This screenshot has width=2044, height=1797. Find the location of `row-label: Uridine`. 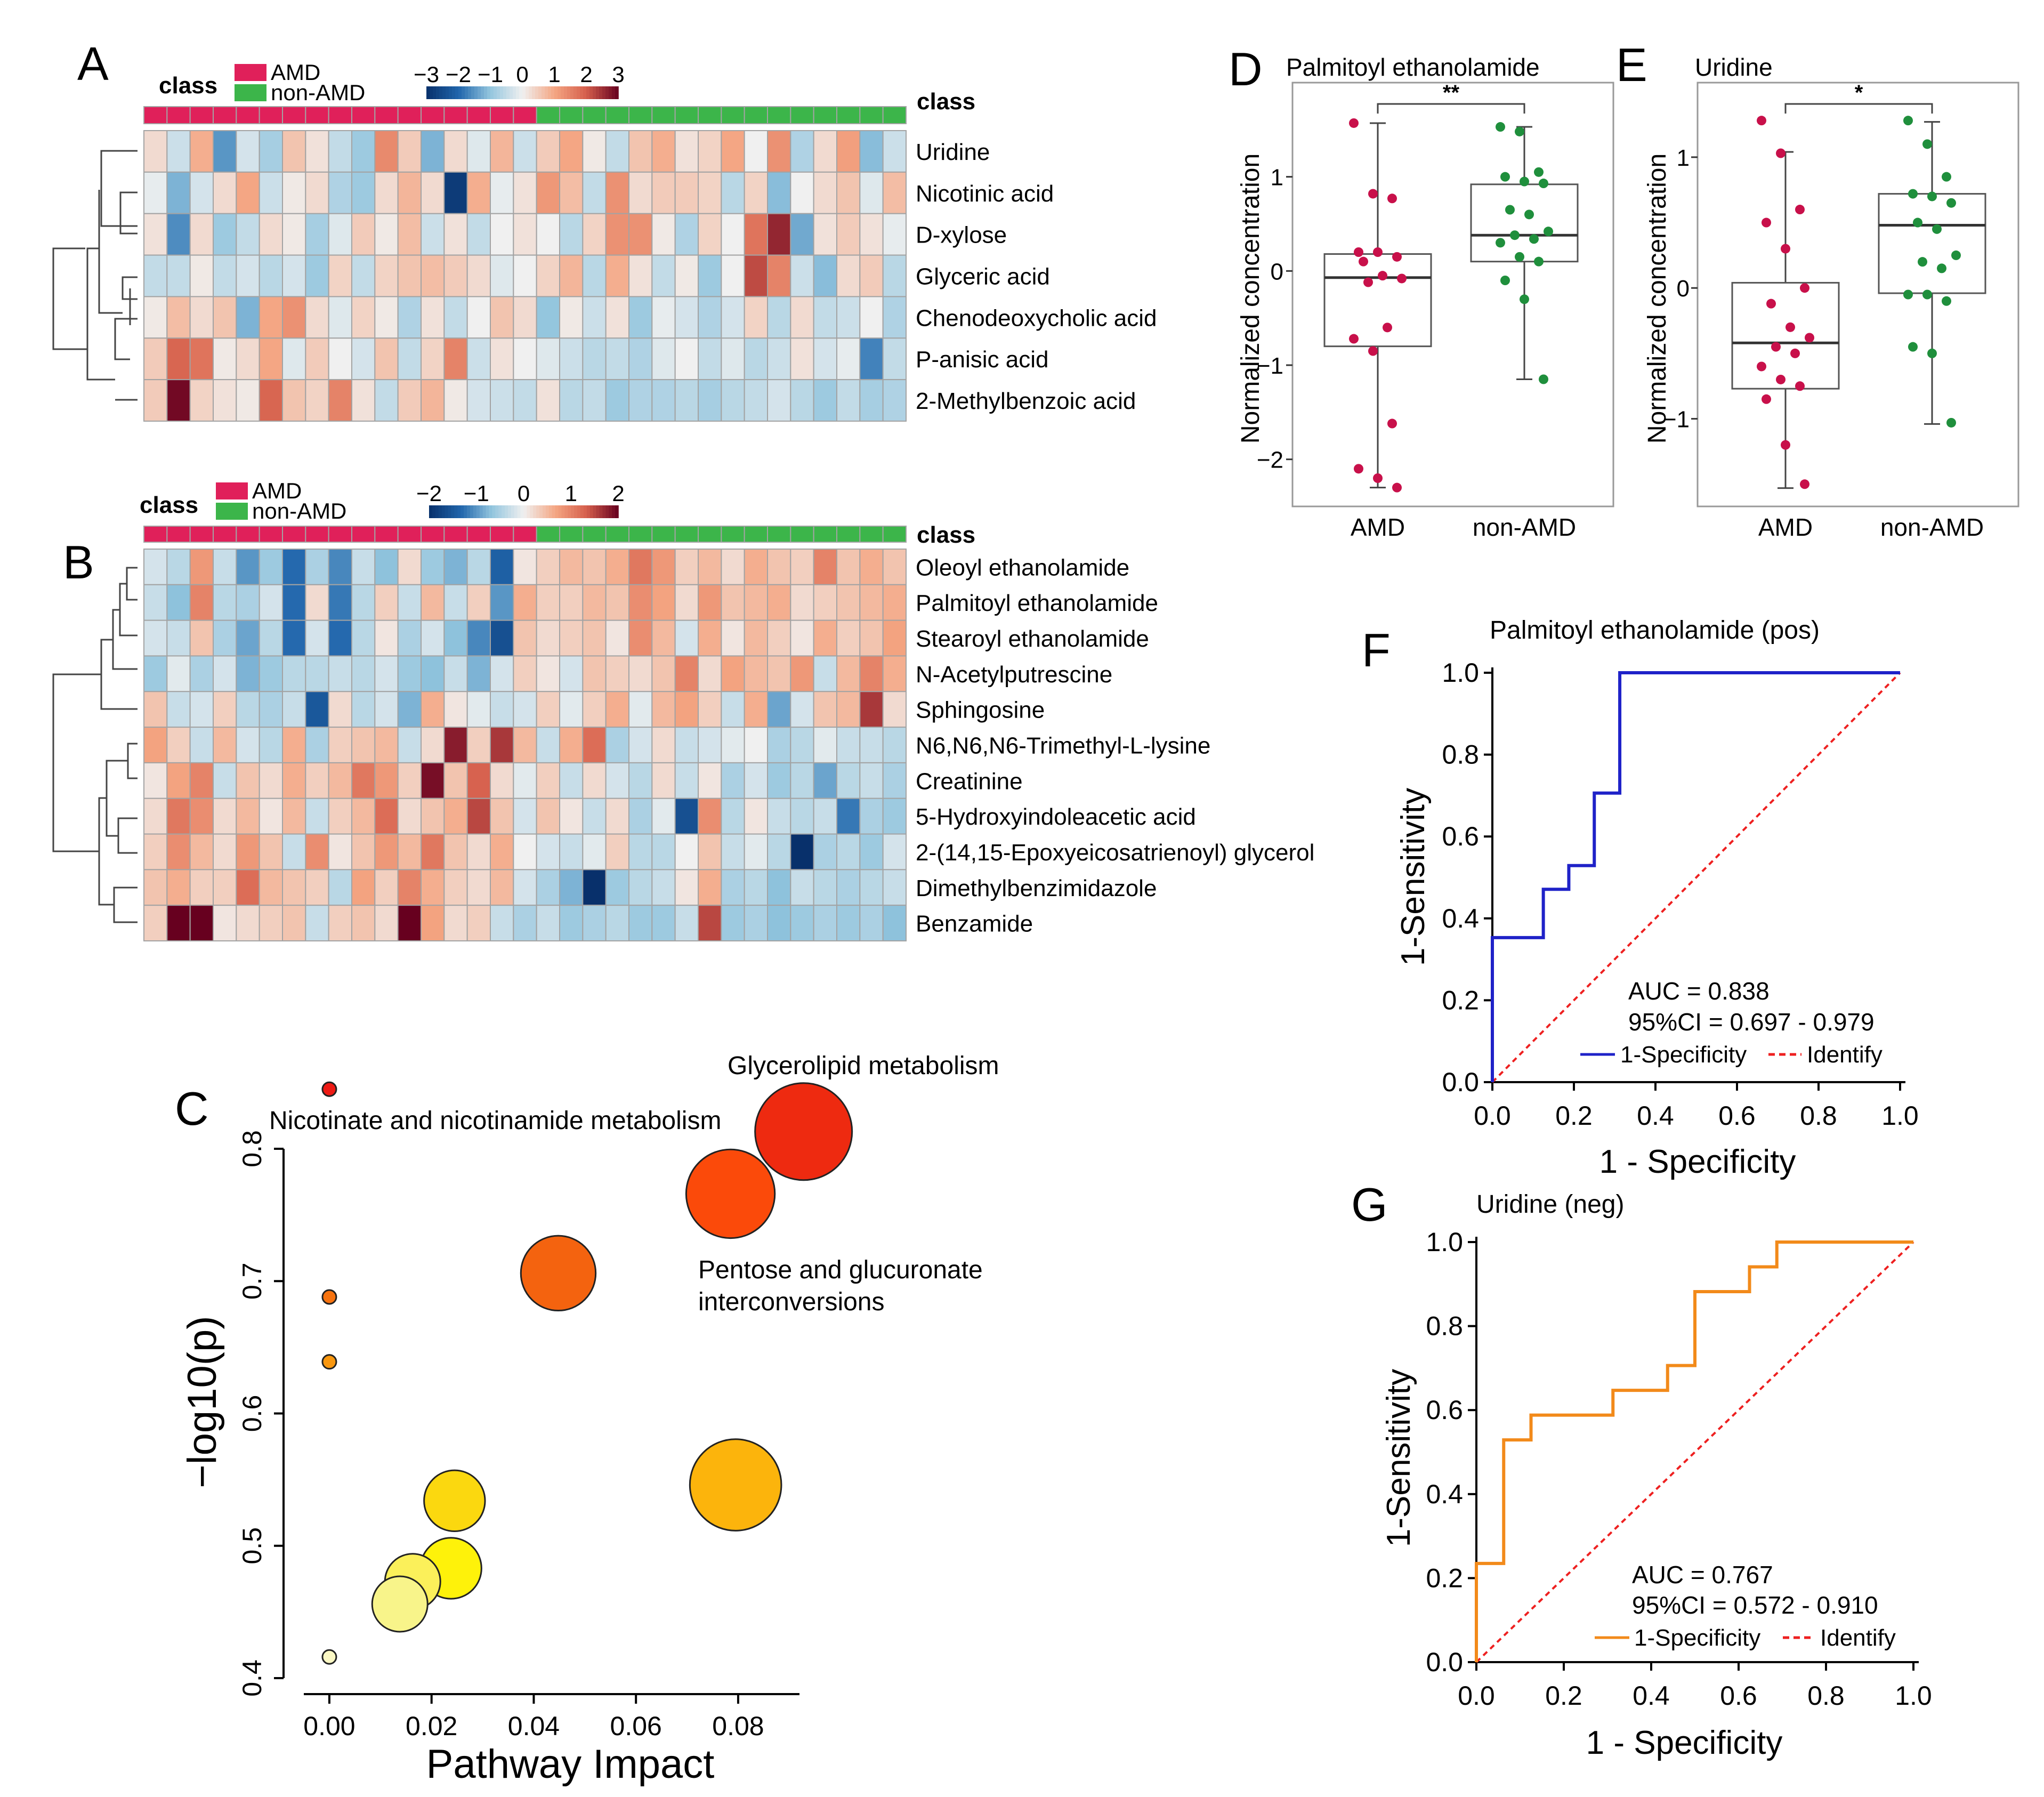

row-label: Uridine is located at coordinates (953, 152).